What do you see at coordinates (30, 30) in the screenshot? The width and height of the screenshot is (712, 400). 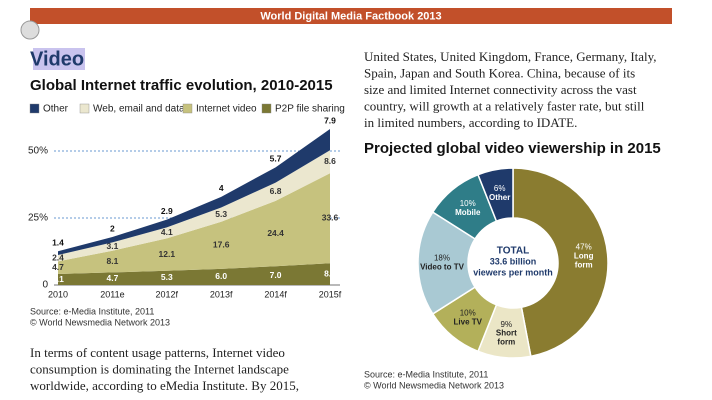 I see `back-button` at bounding box center [30, 30].